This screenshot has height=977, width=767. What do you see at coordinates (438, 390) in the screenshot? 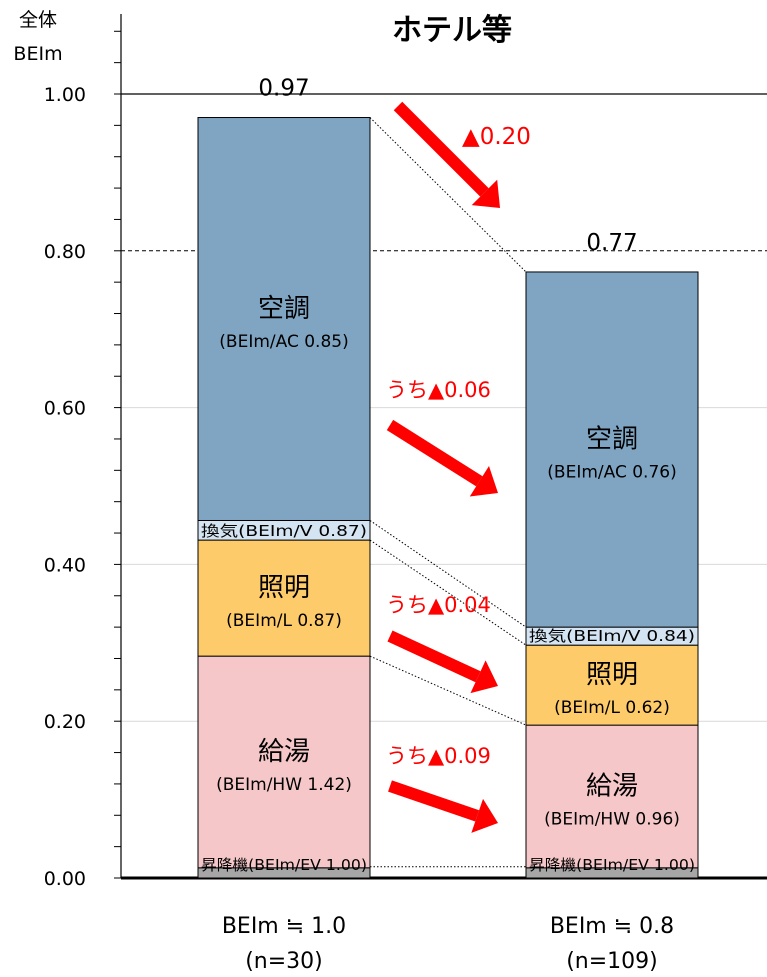
I see `annotation-ac-reduction: うち▲0.06` at bounding box center [438, 390].